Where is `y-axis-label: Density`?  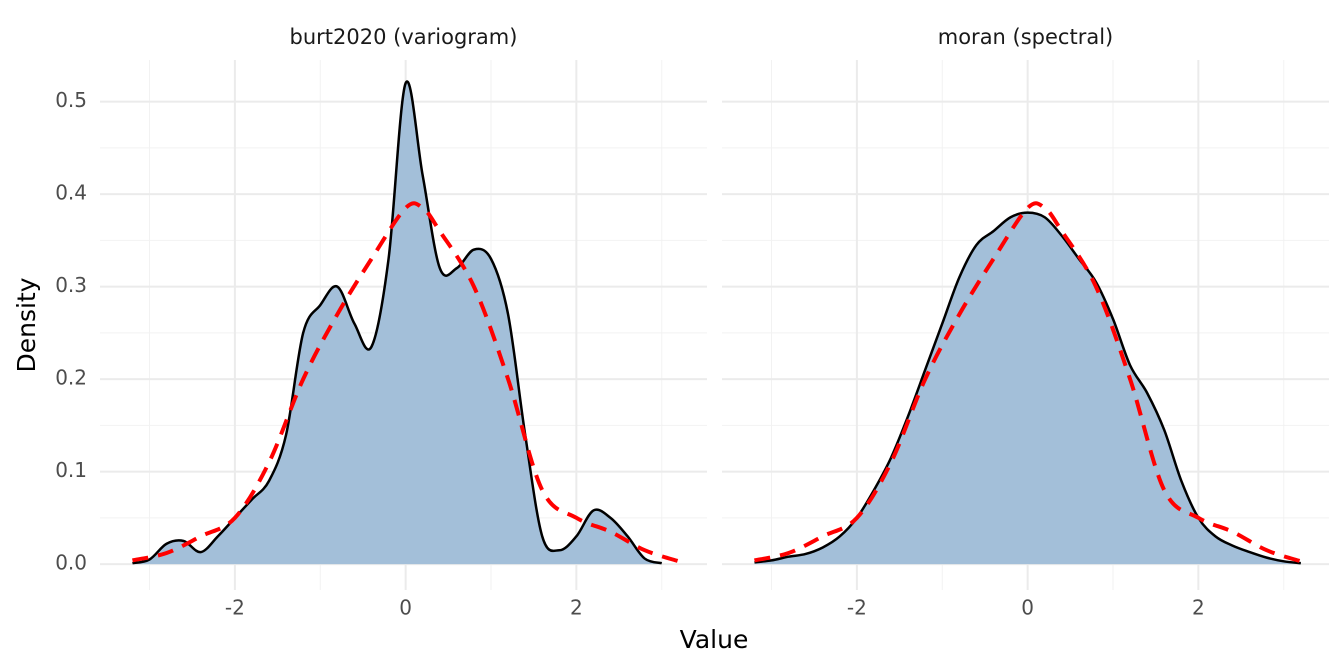 y-axis-label: Density is located at coordinates (26, 324).